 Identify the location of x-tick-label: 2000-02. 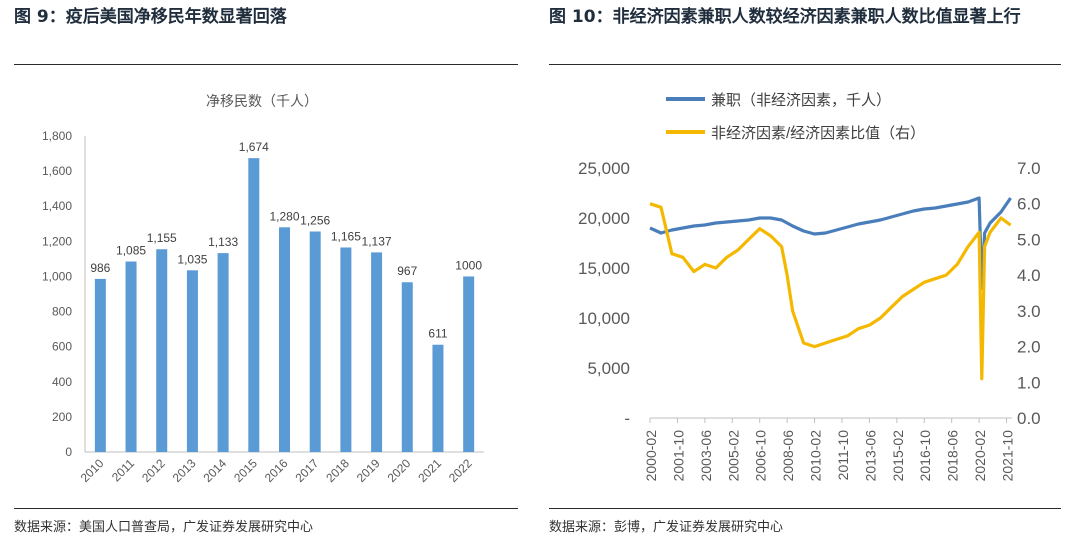
(651, 456).